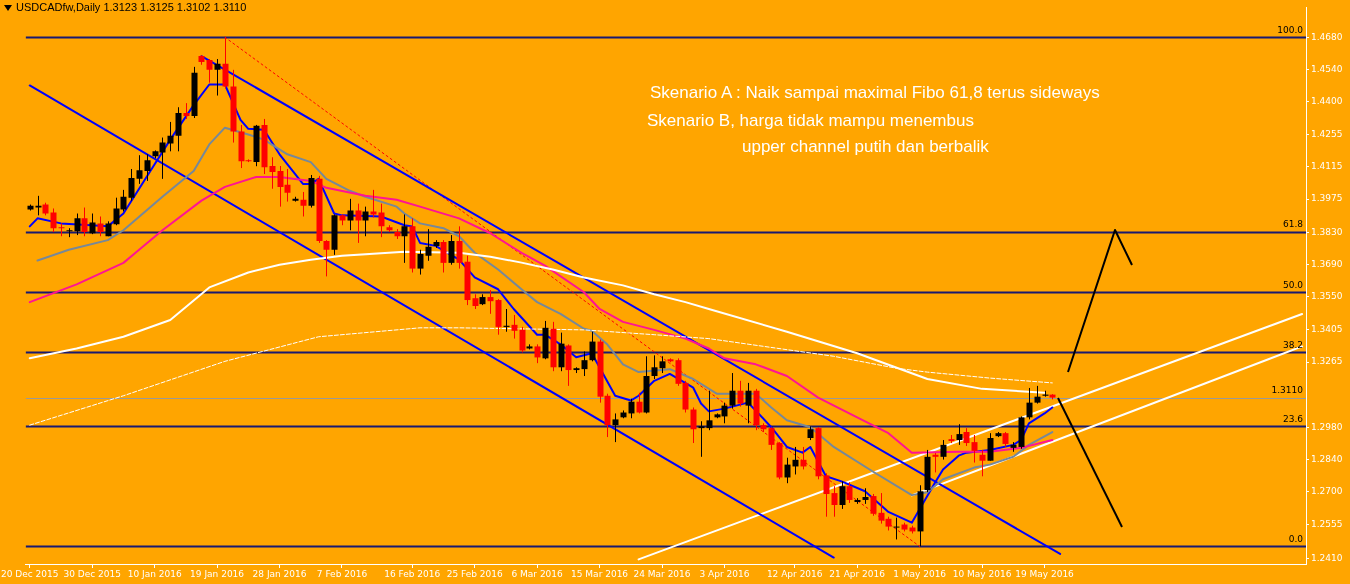  What do you see at coordinates (662, 573) in the screenshot?
I see `x-tick-label: 24 Mar 2016` at bounding box center [662, 573].